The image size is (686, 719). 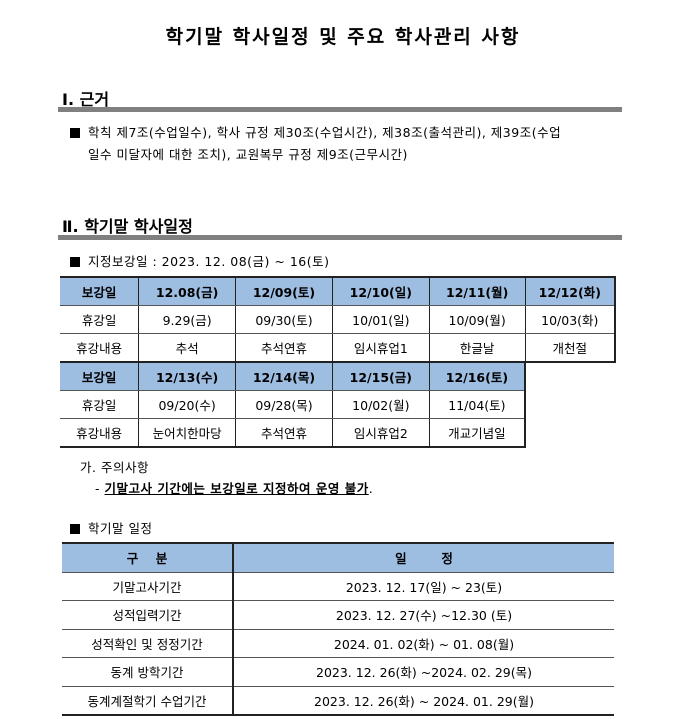 What do you see at coordinates (423, 615) in the screenshot?
I see `schedule-period: 2023. 12. 27(수) ~12.30 (토)` at bounding box center [423, 615].